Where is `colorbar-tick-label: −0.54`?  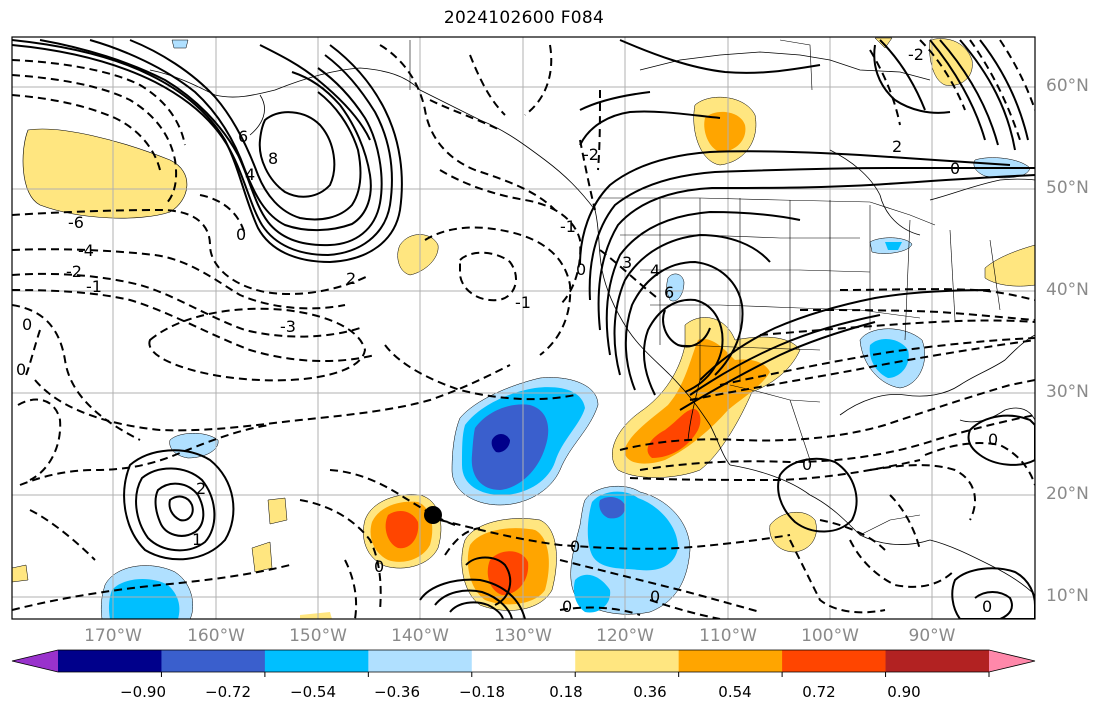 colorbar-tick-label: −0.54 is located at coordinates (313, 692).